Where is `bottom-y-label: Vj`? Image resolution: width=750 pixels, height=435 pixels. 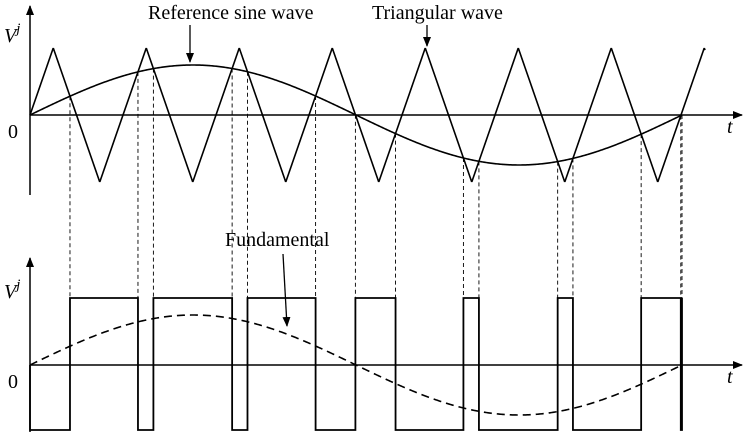 bottom-y-label: Vj is located at coordinates (12, 290).